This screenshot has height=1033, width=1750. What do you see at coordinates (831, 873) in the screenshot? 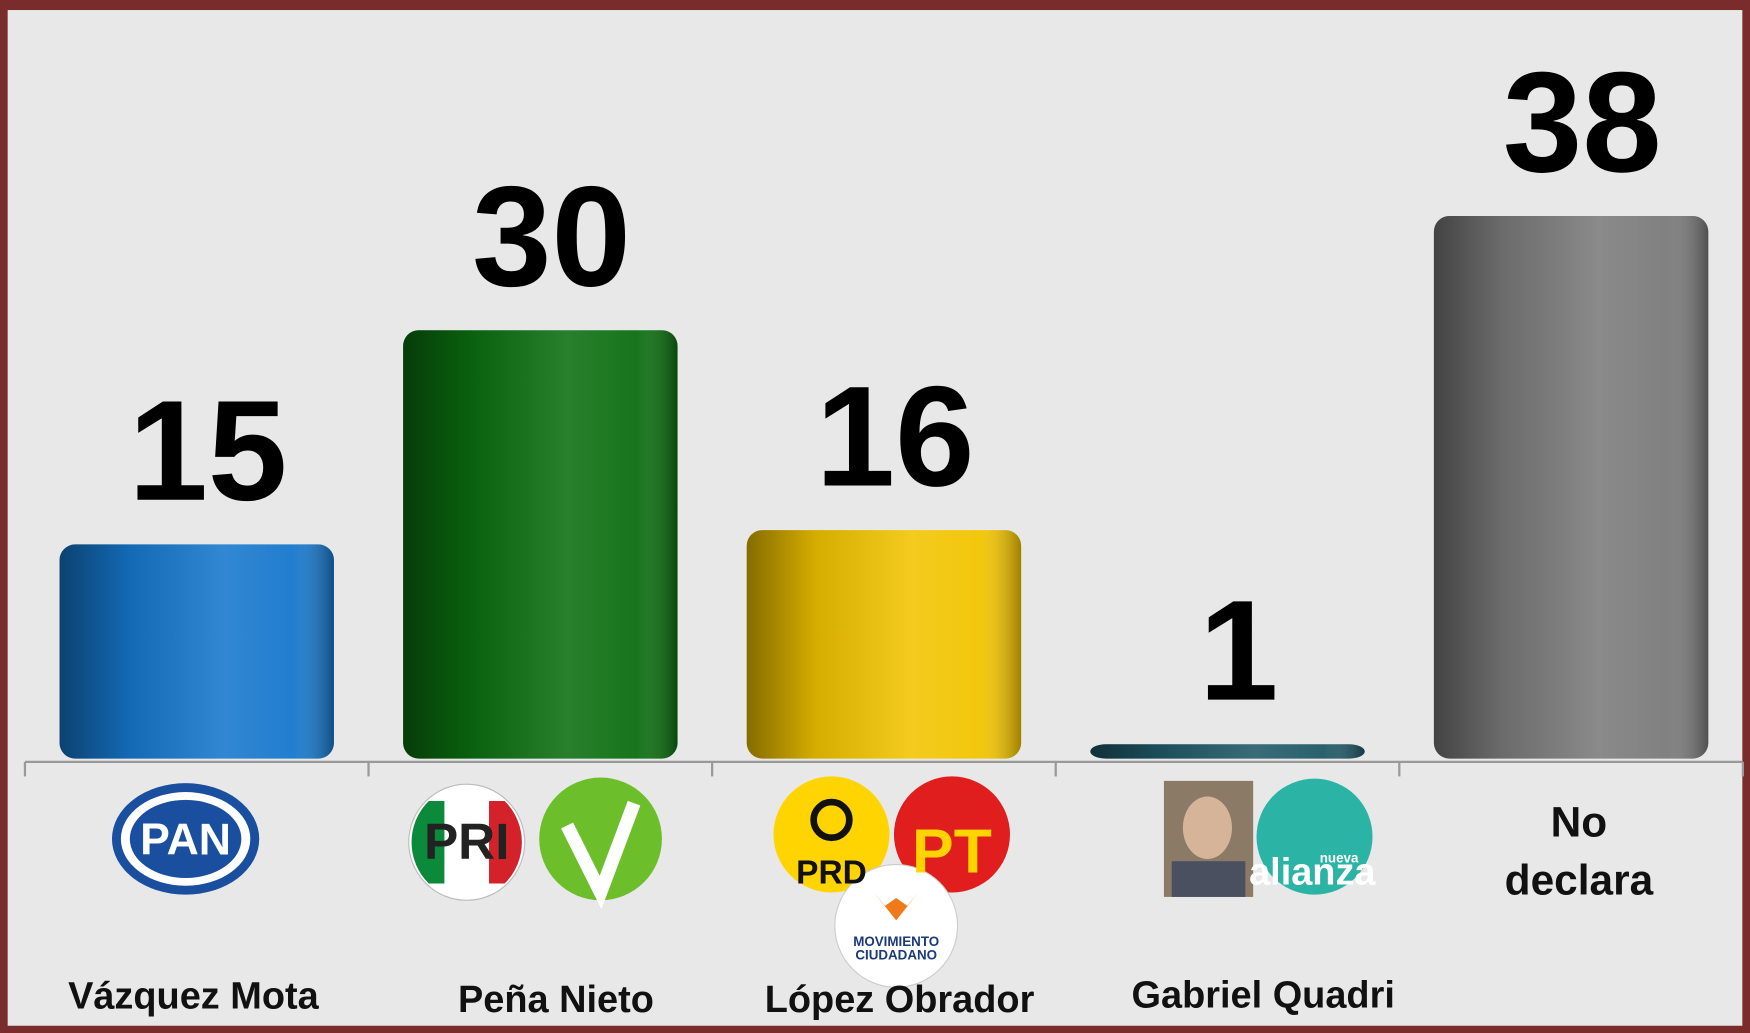
I see `logo-text: PRD` at bounding box center [831, 873].